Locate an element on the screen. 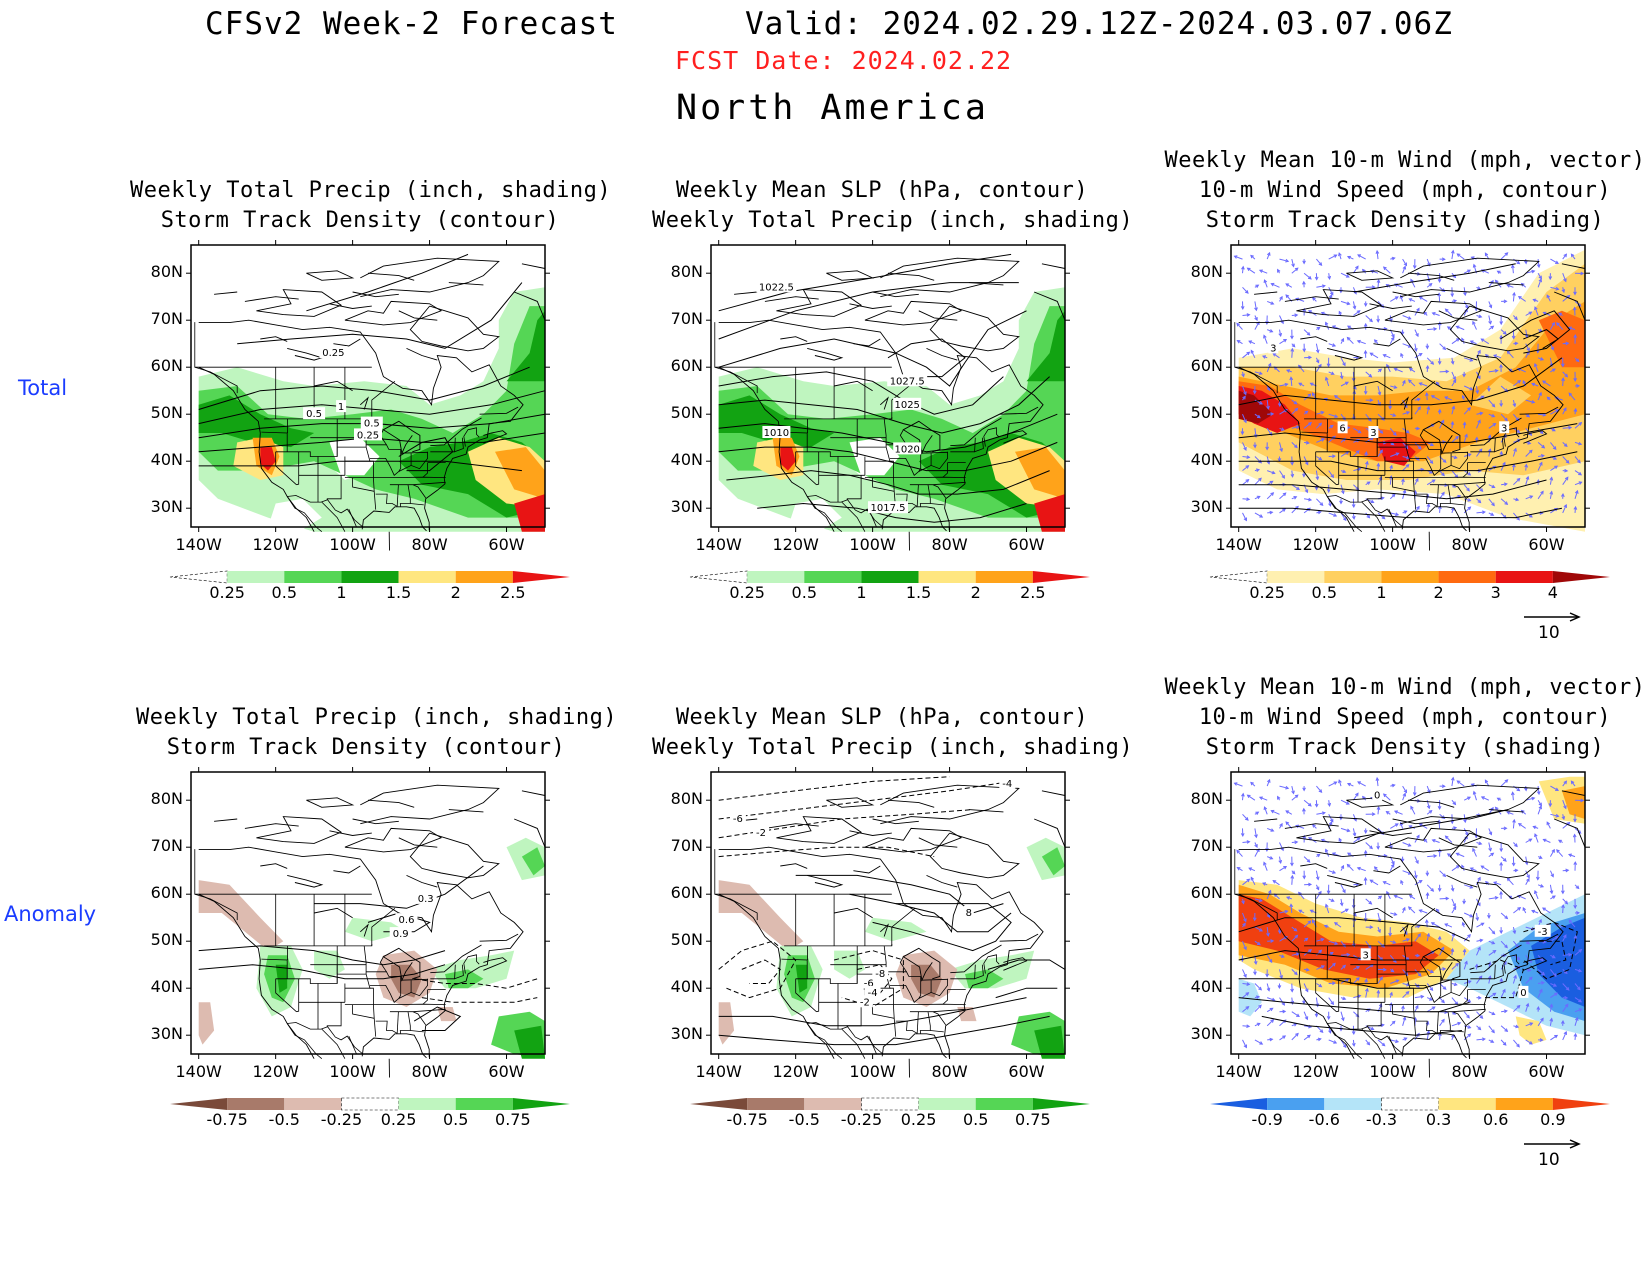 This screenshot has height=1275, width=1650. colorbar-label: 0.25 is located at coordinates (918, 1119).